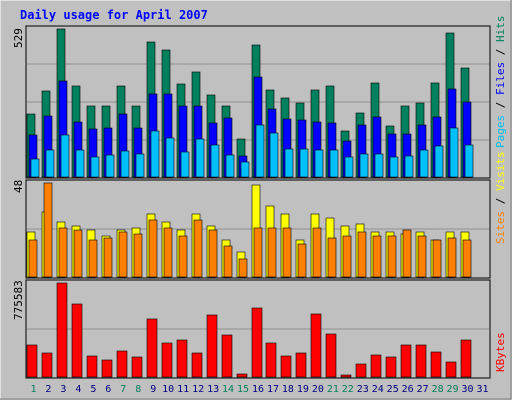  Describe the element at coordinates (93, 389) in the screenshot. I see `x-axis-day-label: 5` at that location.